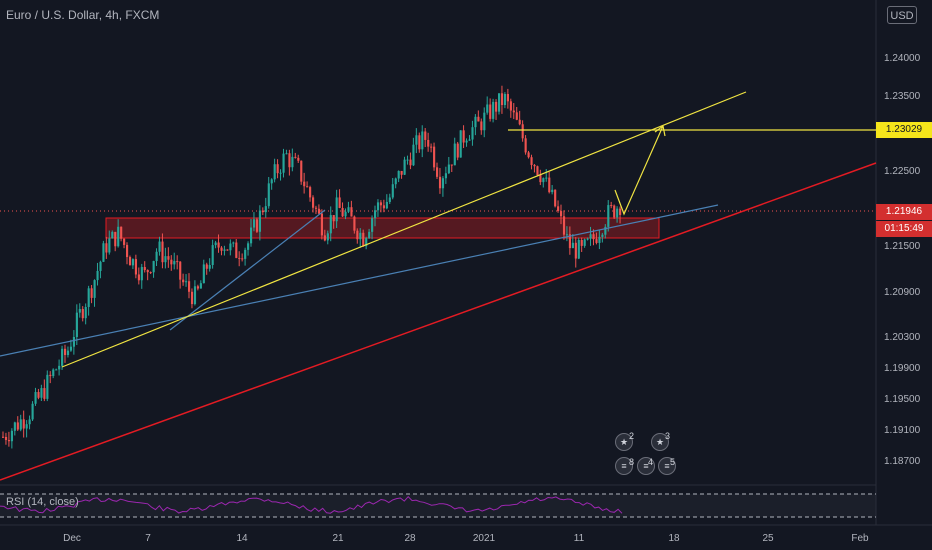 The image size is (932, 550). I want to click on event-count-us-1: 8, so click(632, 462).